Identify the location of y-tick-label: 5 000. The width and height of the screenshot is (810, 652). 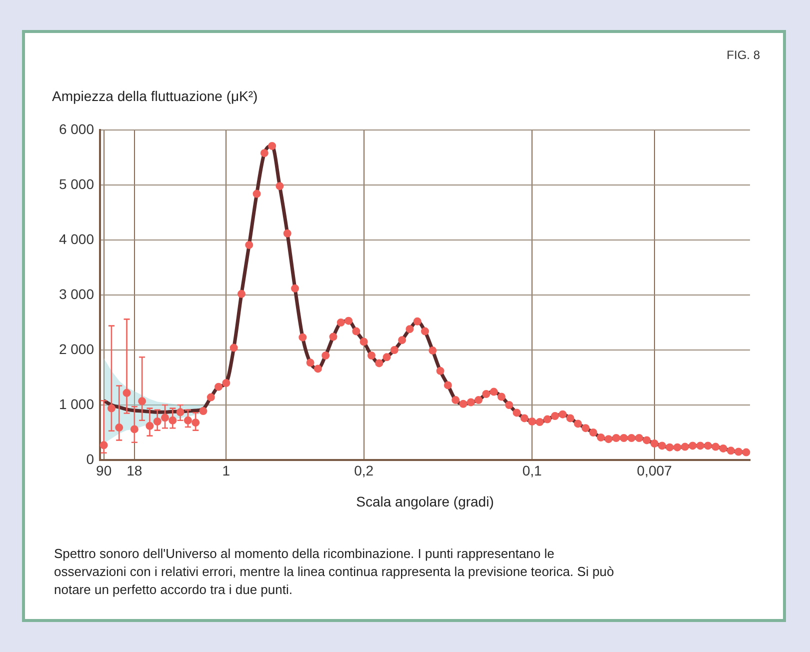
(76, 184).